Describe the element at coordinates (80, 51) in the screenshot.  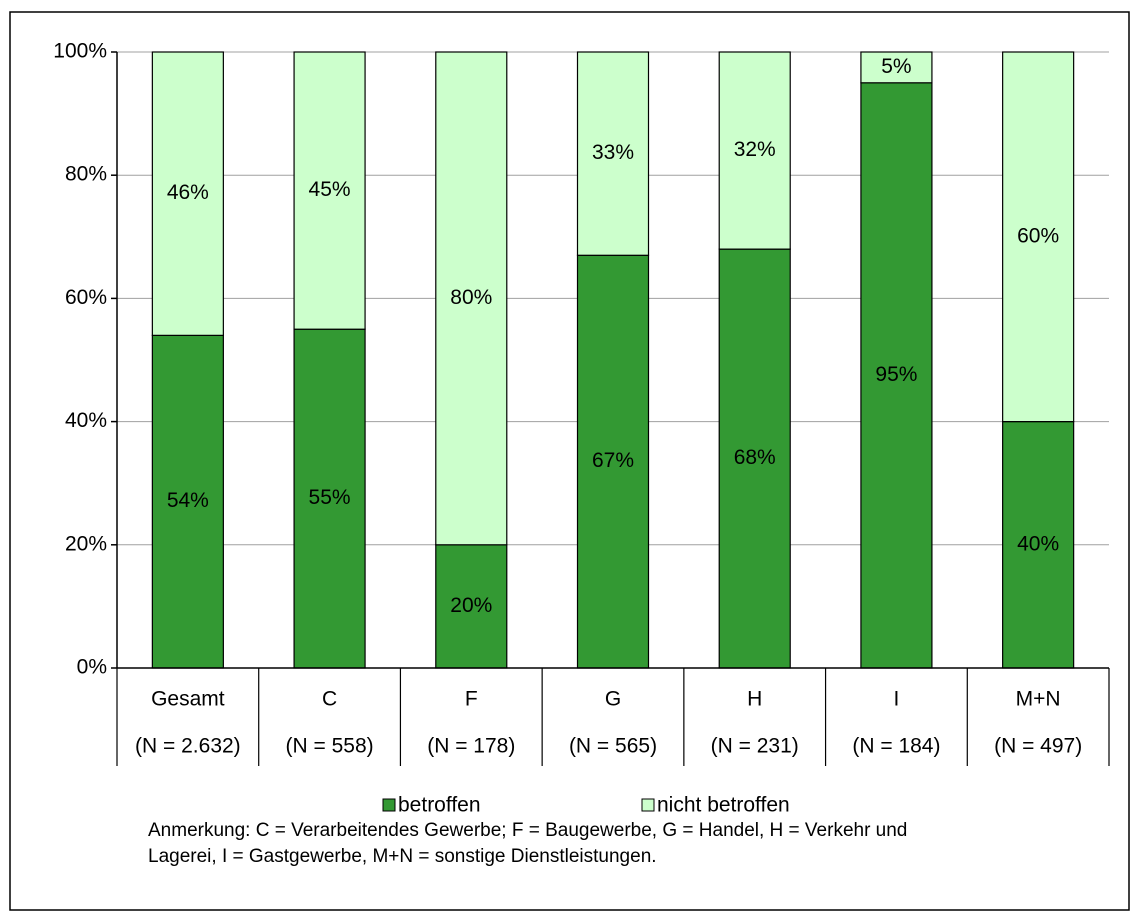
I see `y-tick-label: 100%` at that location.